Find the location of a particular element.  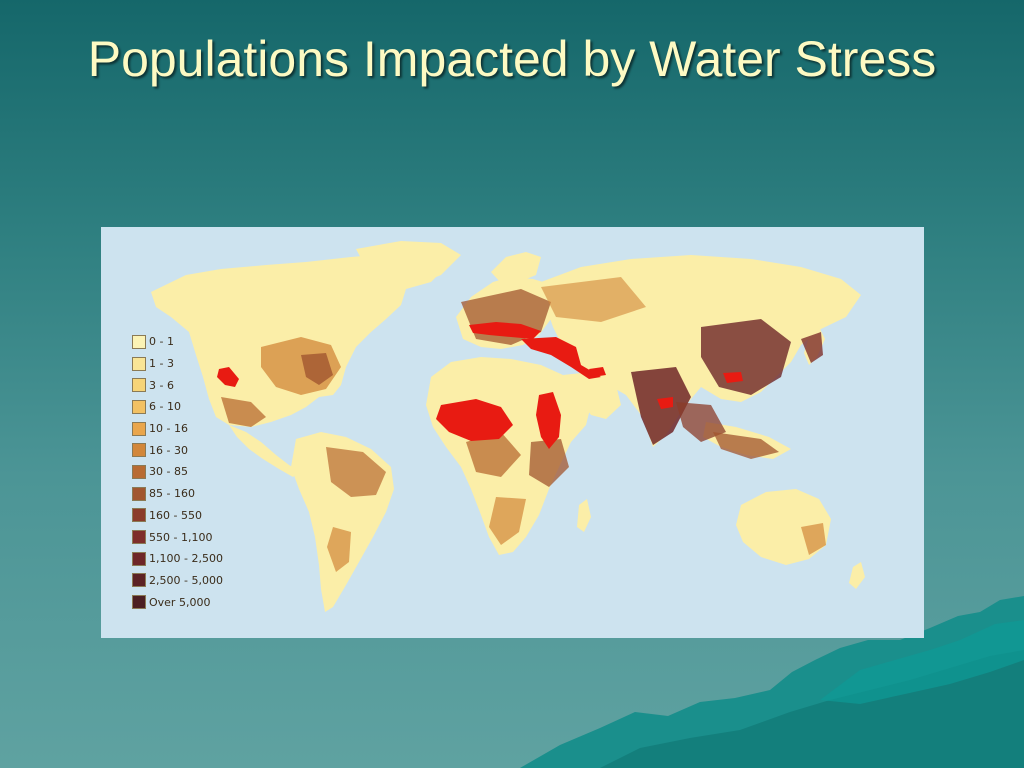

greenland is located at coordinates (408, 265).